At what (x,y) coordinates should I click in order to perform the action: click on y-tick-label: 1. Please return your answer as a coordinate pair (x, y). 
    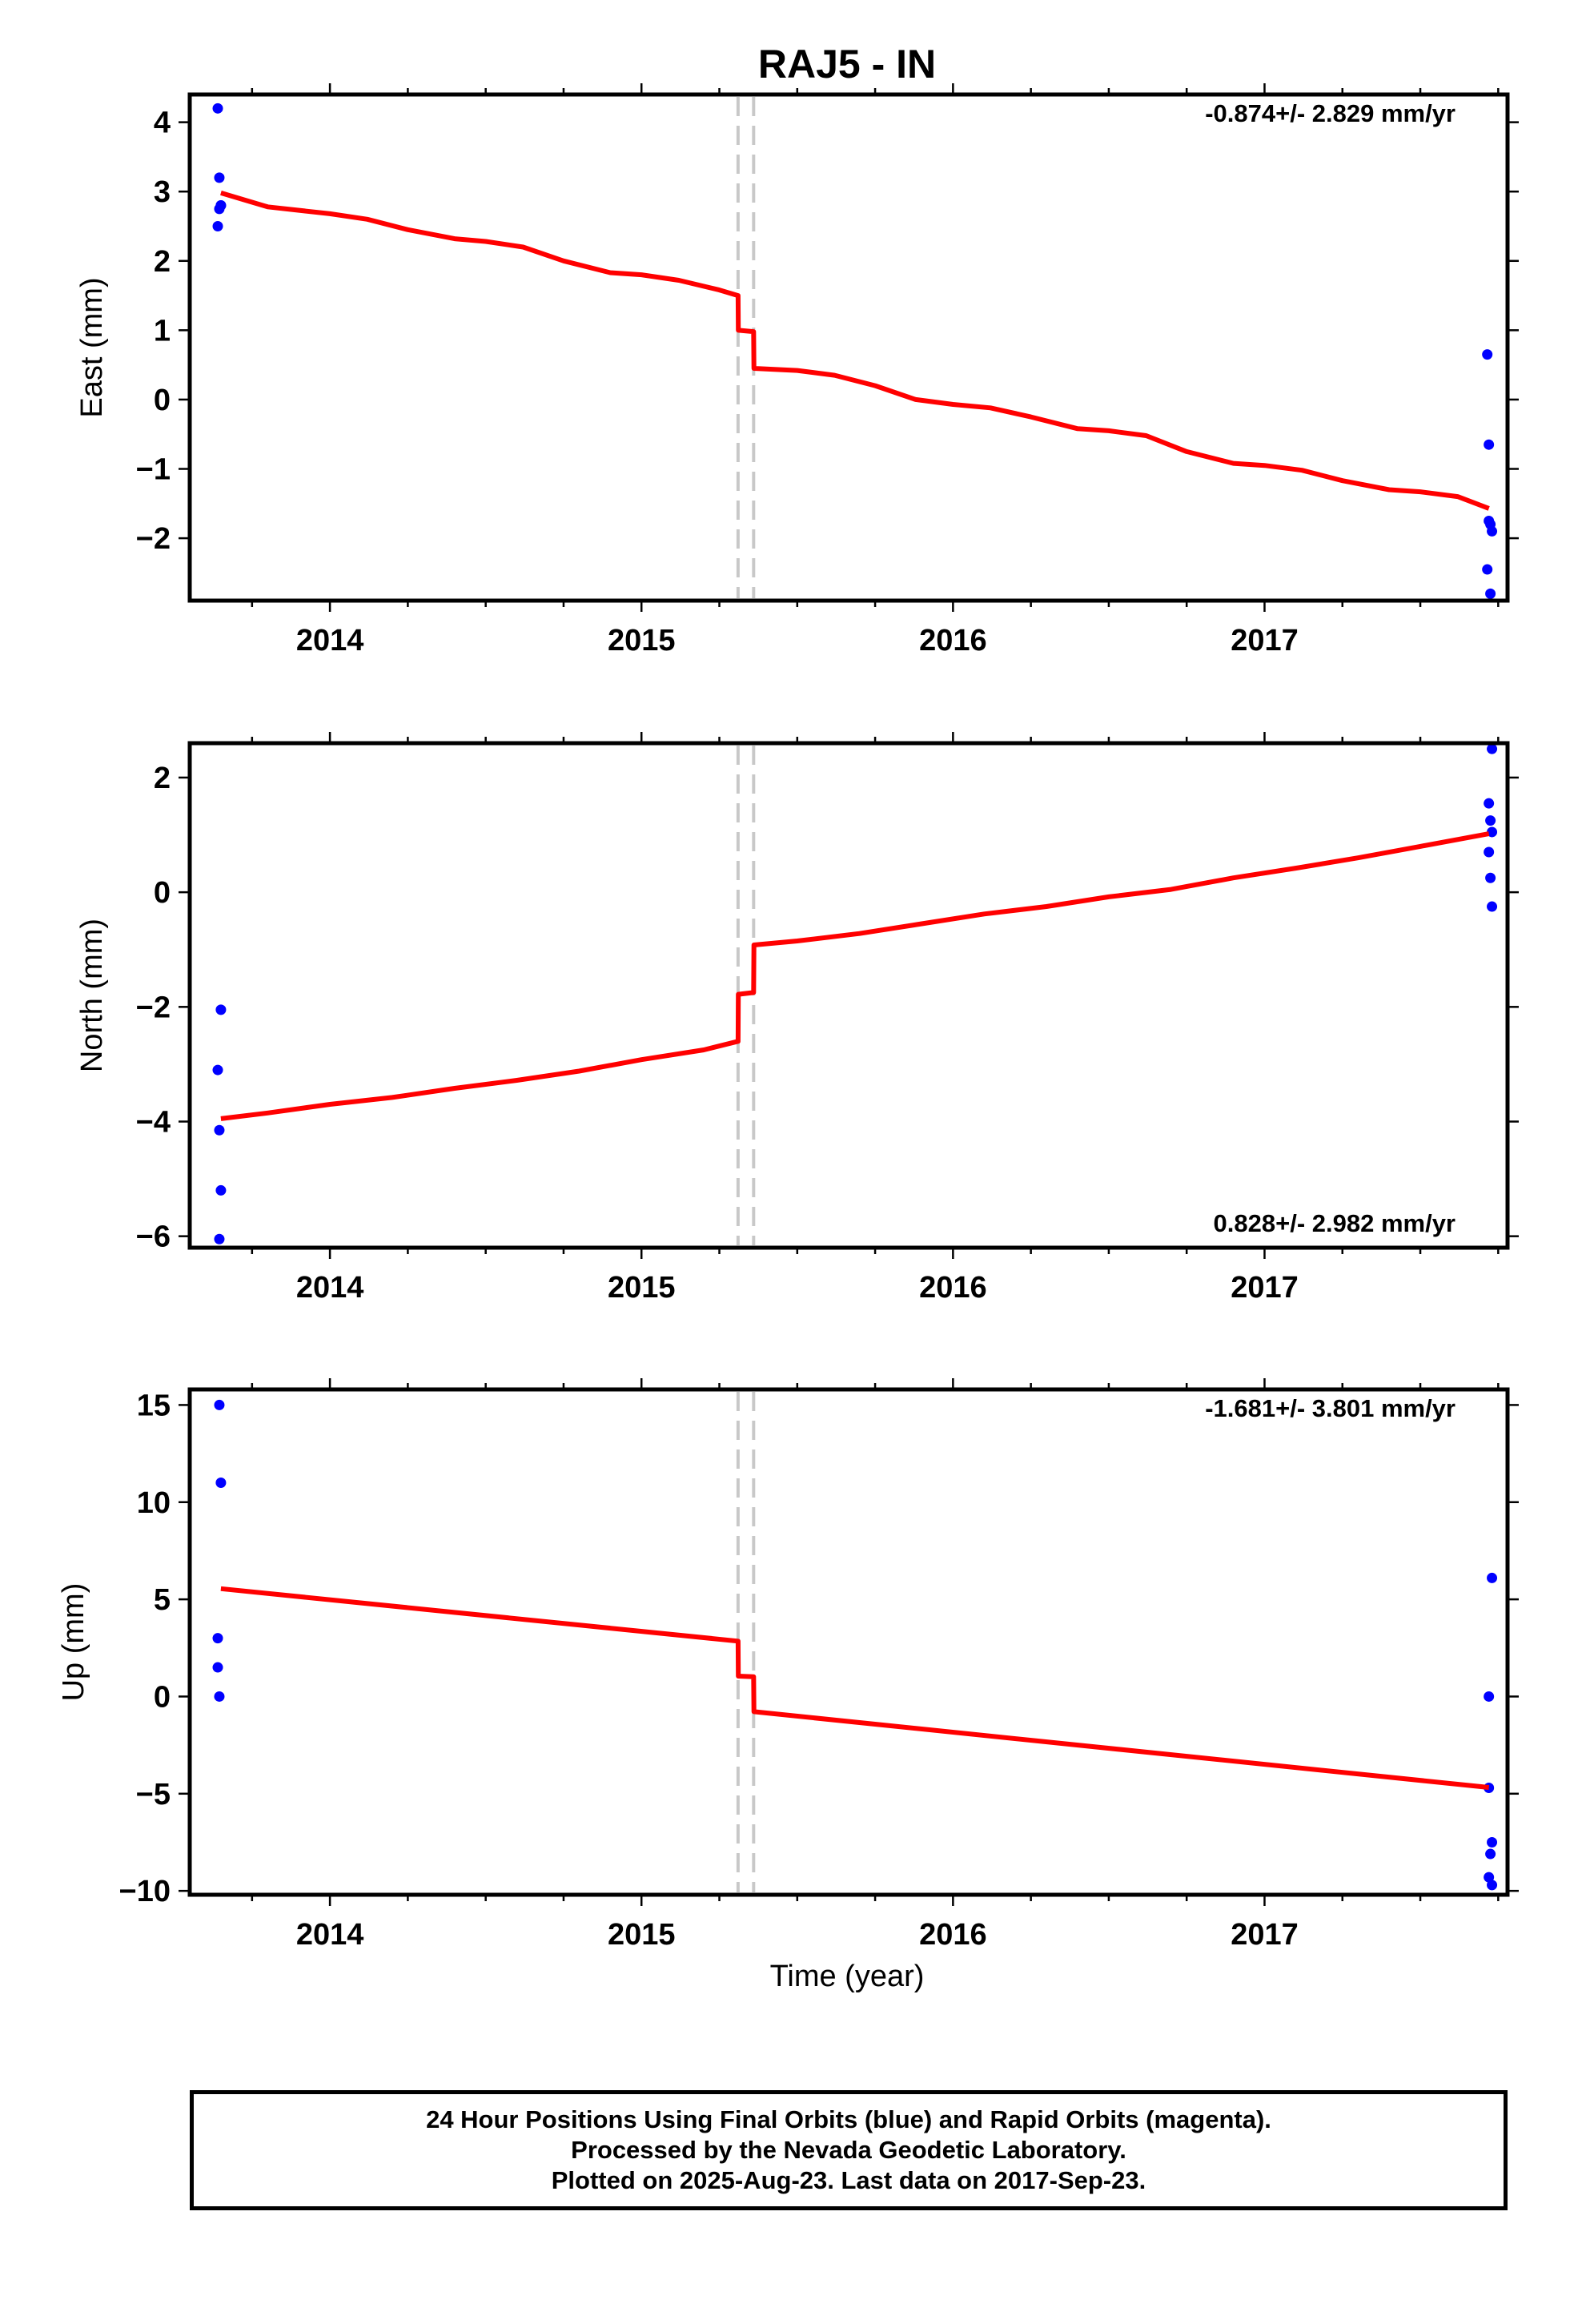
    Looking at the image, I should click on (162, 331).